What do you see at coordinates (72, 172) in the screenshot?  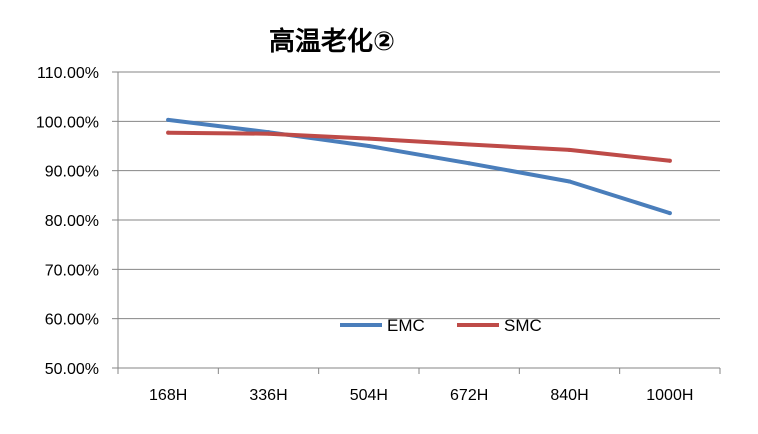 I see `y-tick-label: 90.00%` at bounding box center [72, 172].